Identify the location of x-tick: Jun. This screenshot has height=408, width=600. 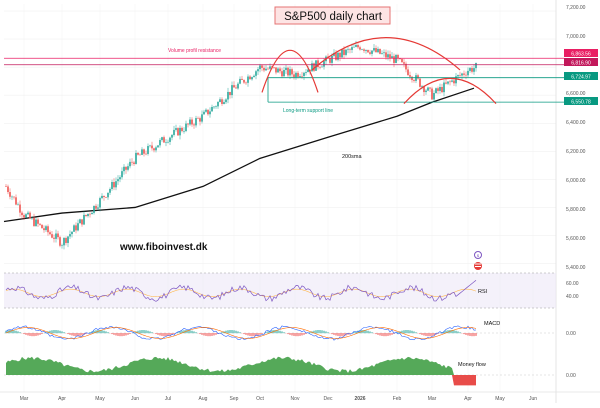
(135, 399).